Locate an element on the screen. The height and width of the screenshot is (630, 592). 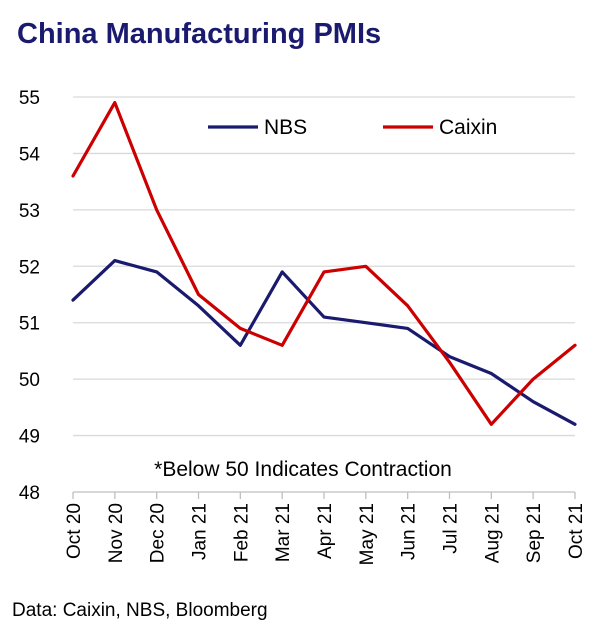
legend-label-caixin: Caixin is located at coordinates (468, 127).